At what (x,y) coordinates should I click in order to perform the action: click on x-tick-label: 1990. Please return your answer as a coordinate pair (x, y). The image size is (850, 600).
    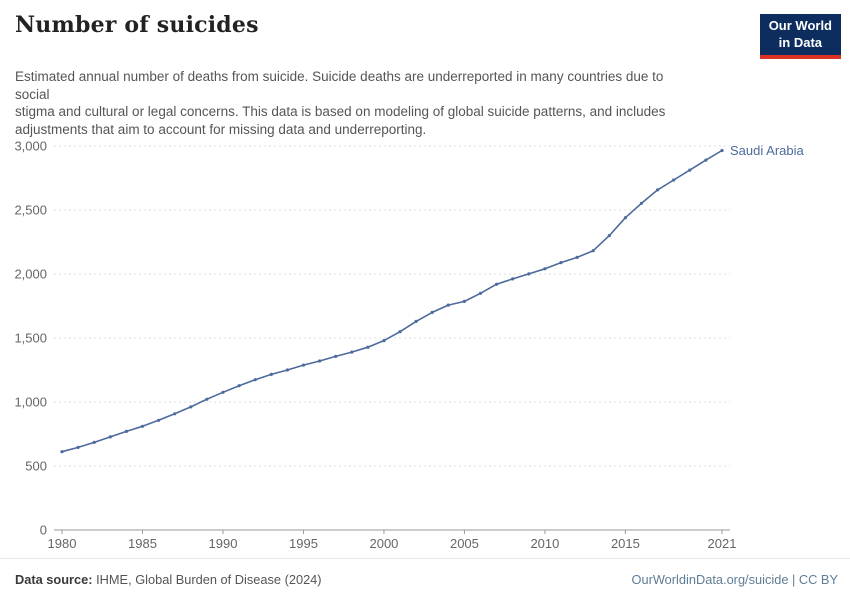
    Looking at the image, I should click on (223, 543).